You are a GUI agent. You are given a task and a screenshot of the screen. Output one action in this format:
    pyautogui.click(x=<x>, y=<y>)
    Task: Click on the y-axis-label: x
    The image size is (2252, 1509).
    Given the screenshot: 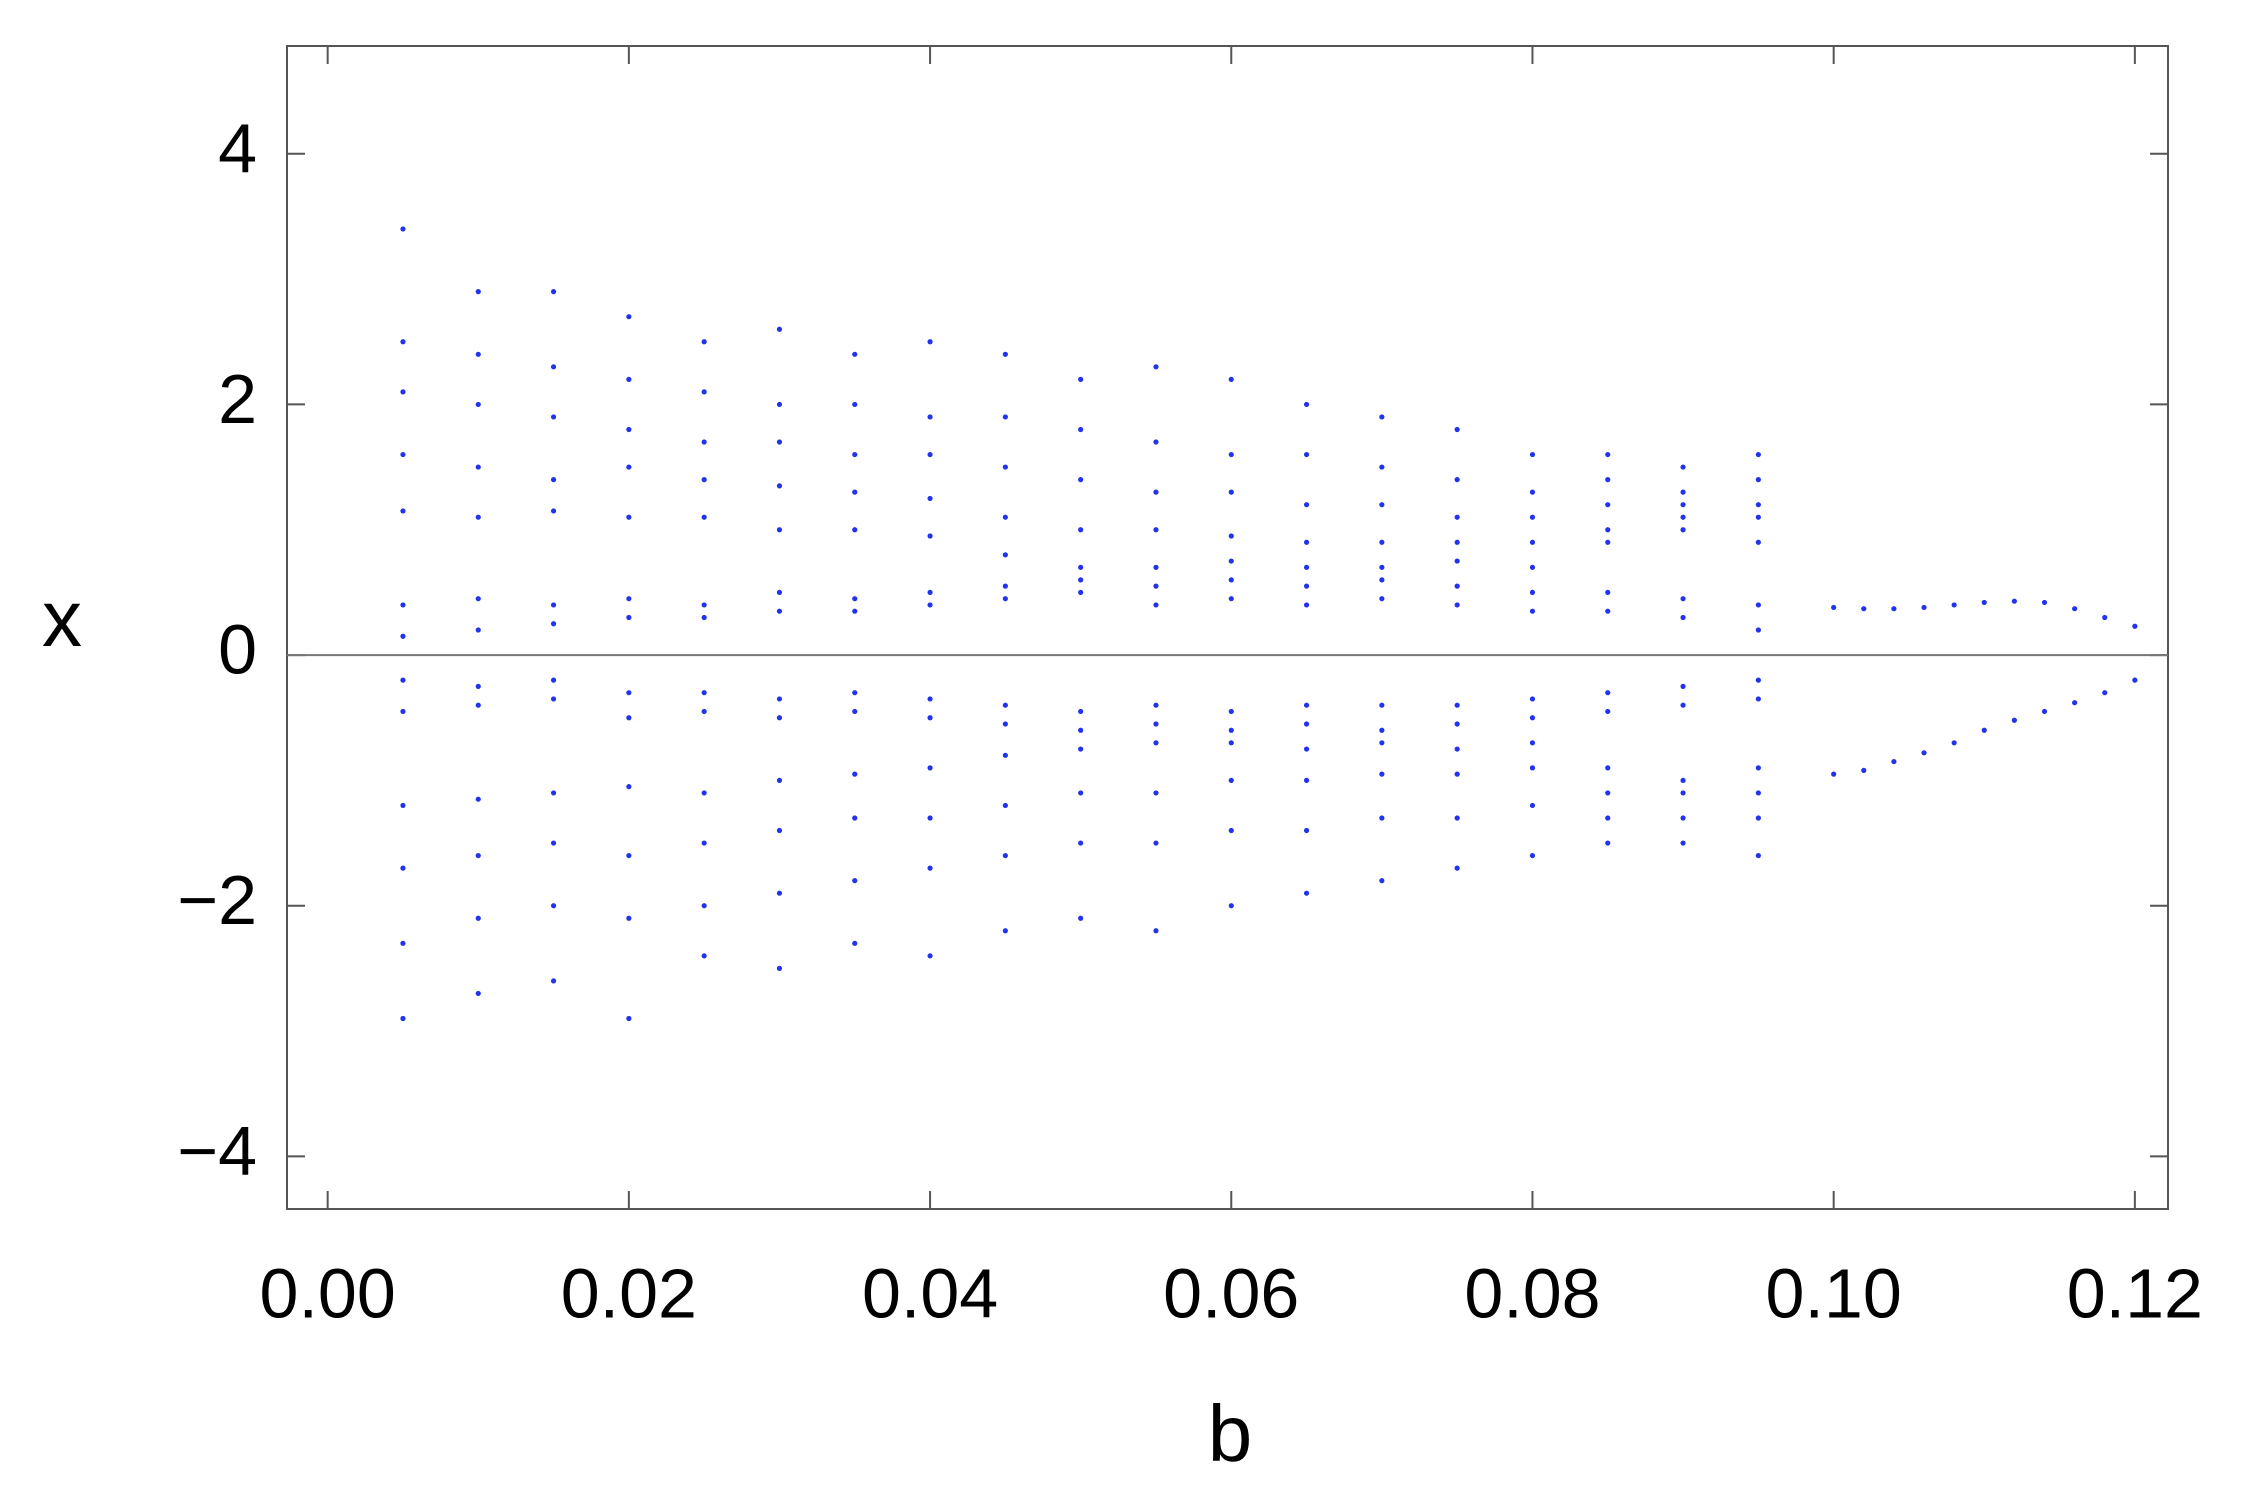 What is the action you would take?
    pyautogui.click(x=62, y=618)
    